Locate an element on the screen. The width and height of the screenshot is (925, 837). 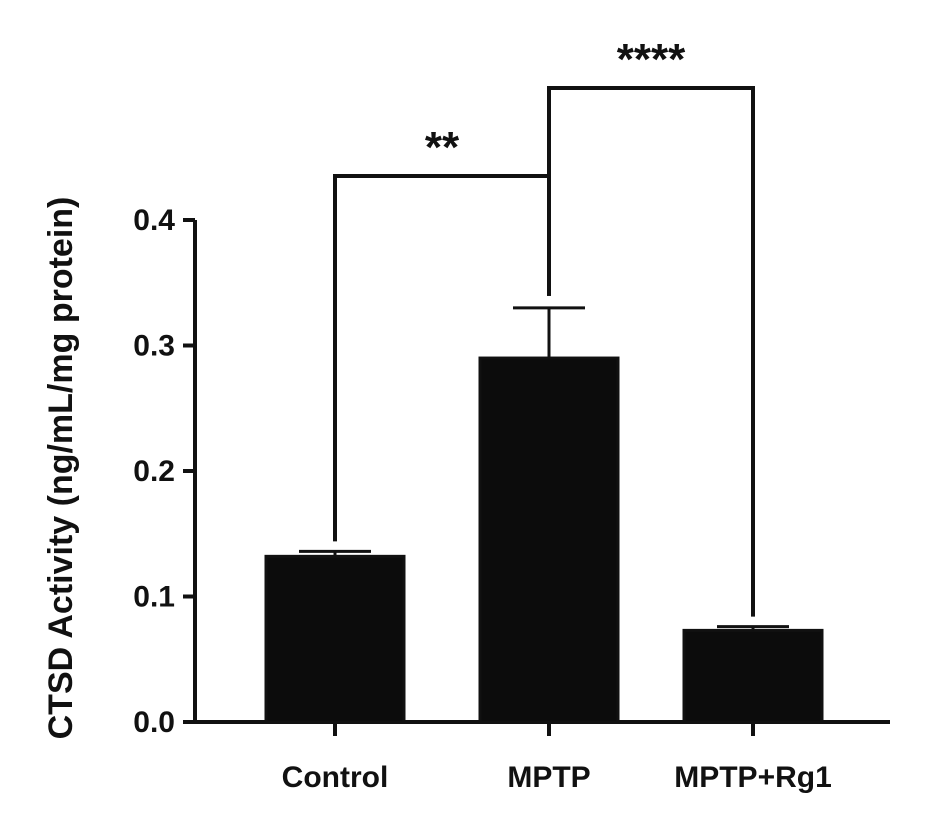
x-tick-label: MPTP+Rg1 is located at coordinates (753, 777).